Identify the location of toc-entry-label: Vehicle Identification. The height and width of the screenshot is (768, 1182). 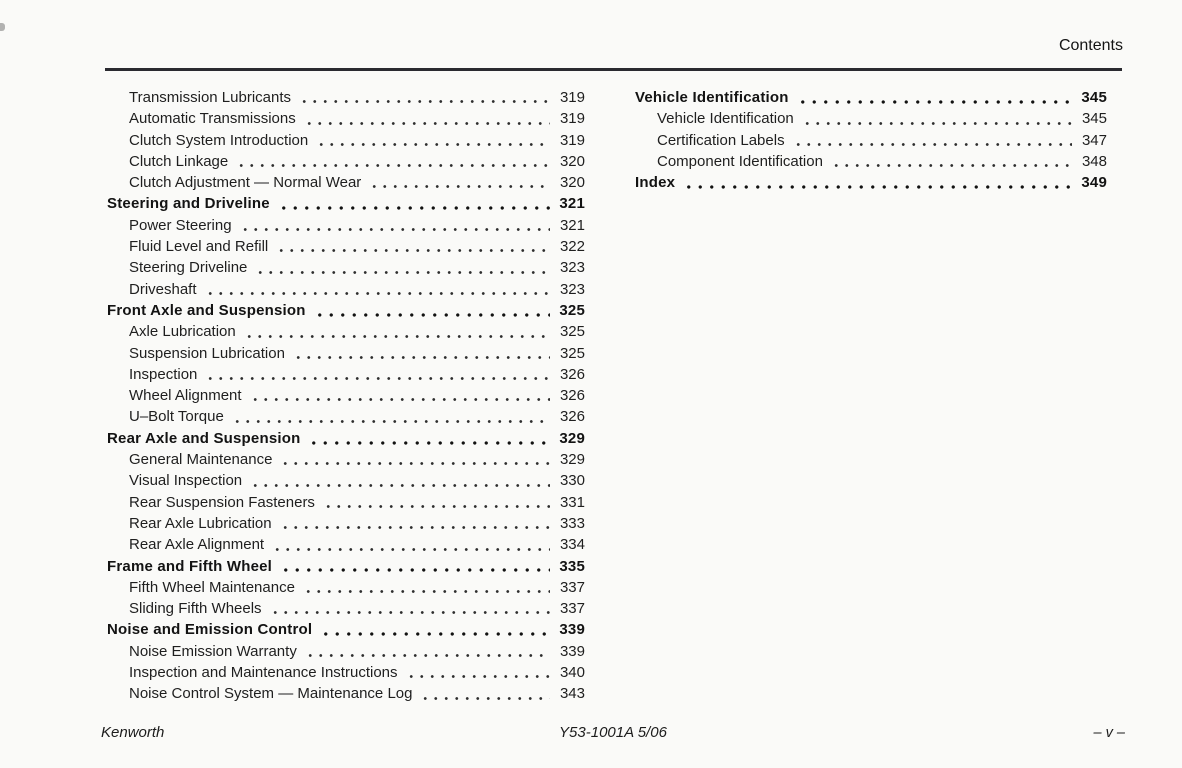
(712, 97).